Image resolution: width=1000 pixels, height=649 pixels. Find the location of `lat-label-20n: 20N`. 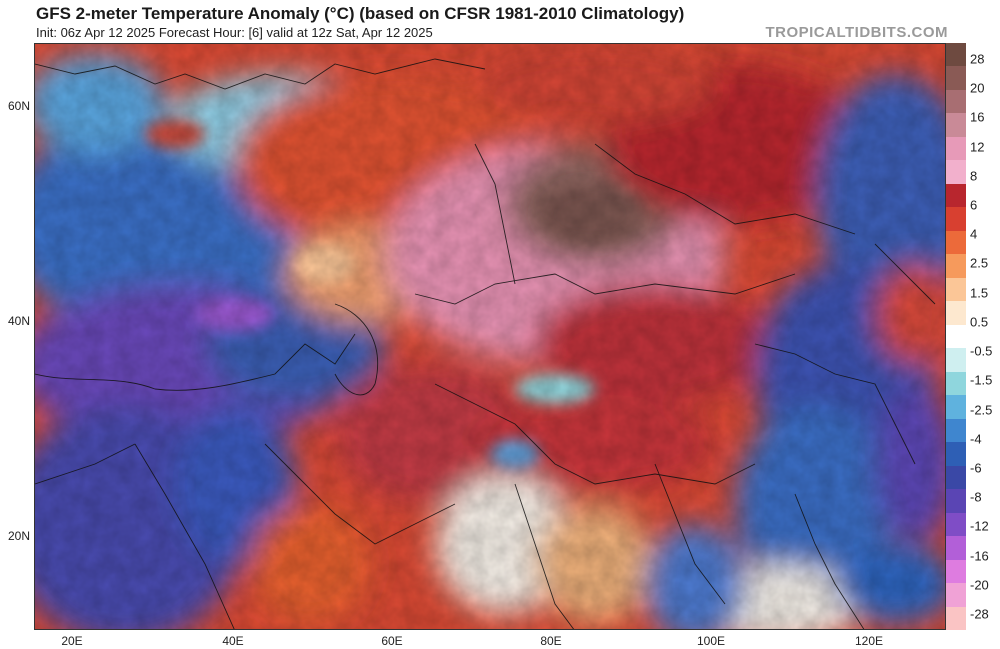

lat-label-20n: 20N is located at coordinates (18, 536).